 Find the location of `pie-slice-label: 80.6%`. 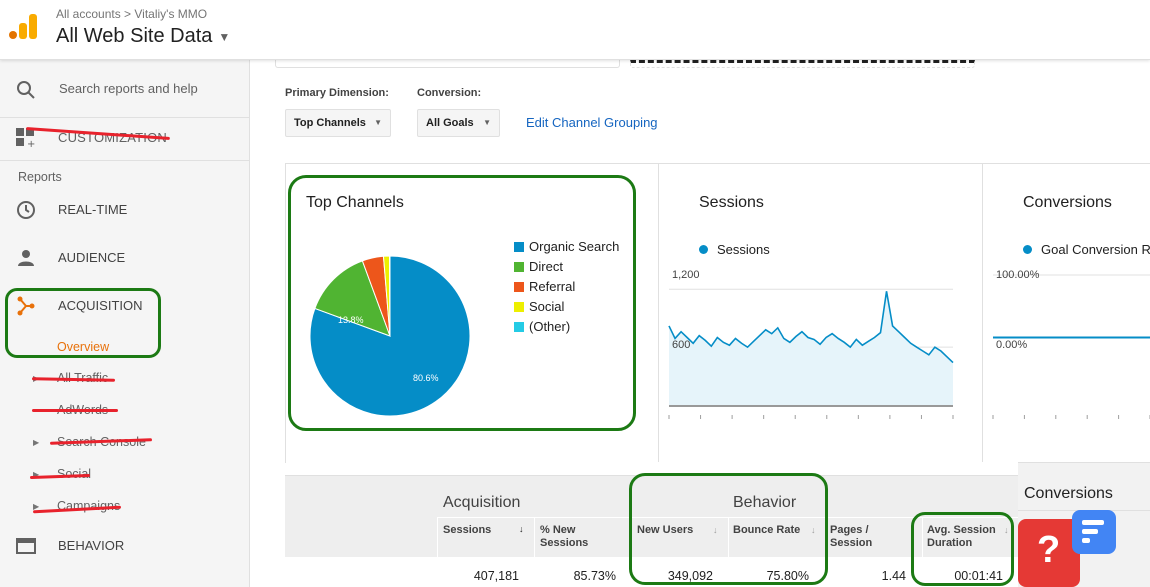

pie-slice-label: 80.6% is located at coordinates (426, 378).